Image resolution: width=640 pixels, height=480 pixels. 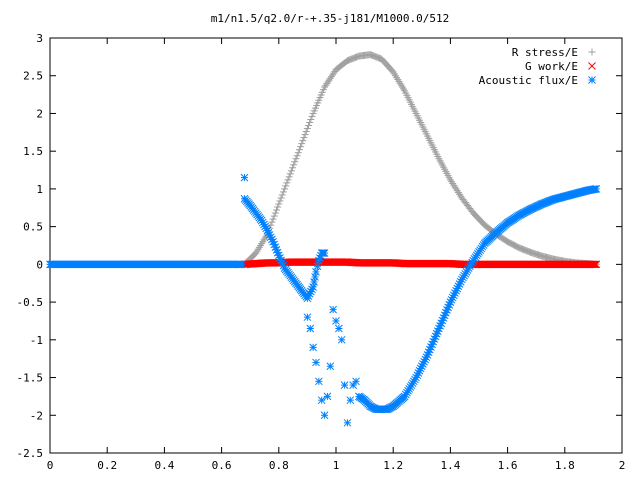 I want to click on chart-title: m1/n1.5/q2.0/r-+.35-j181/M1000.0/512, so click(x=330, y=18).